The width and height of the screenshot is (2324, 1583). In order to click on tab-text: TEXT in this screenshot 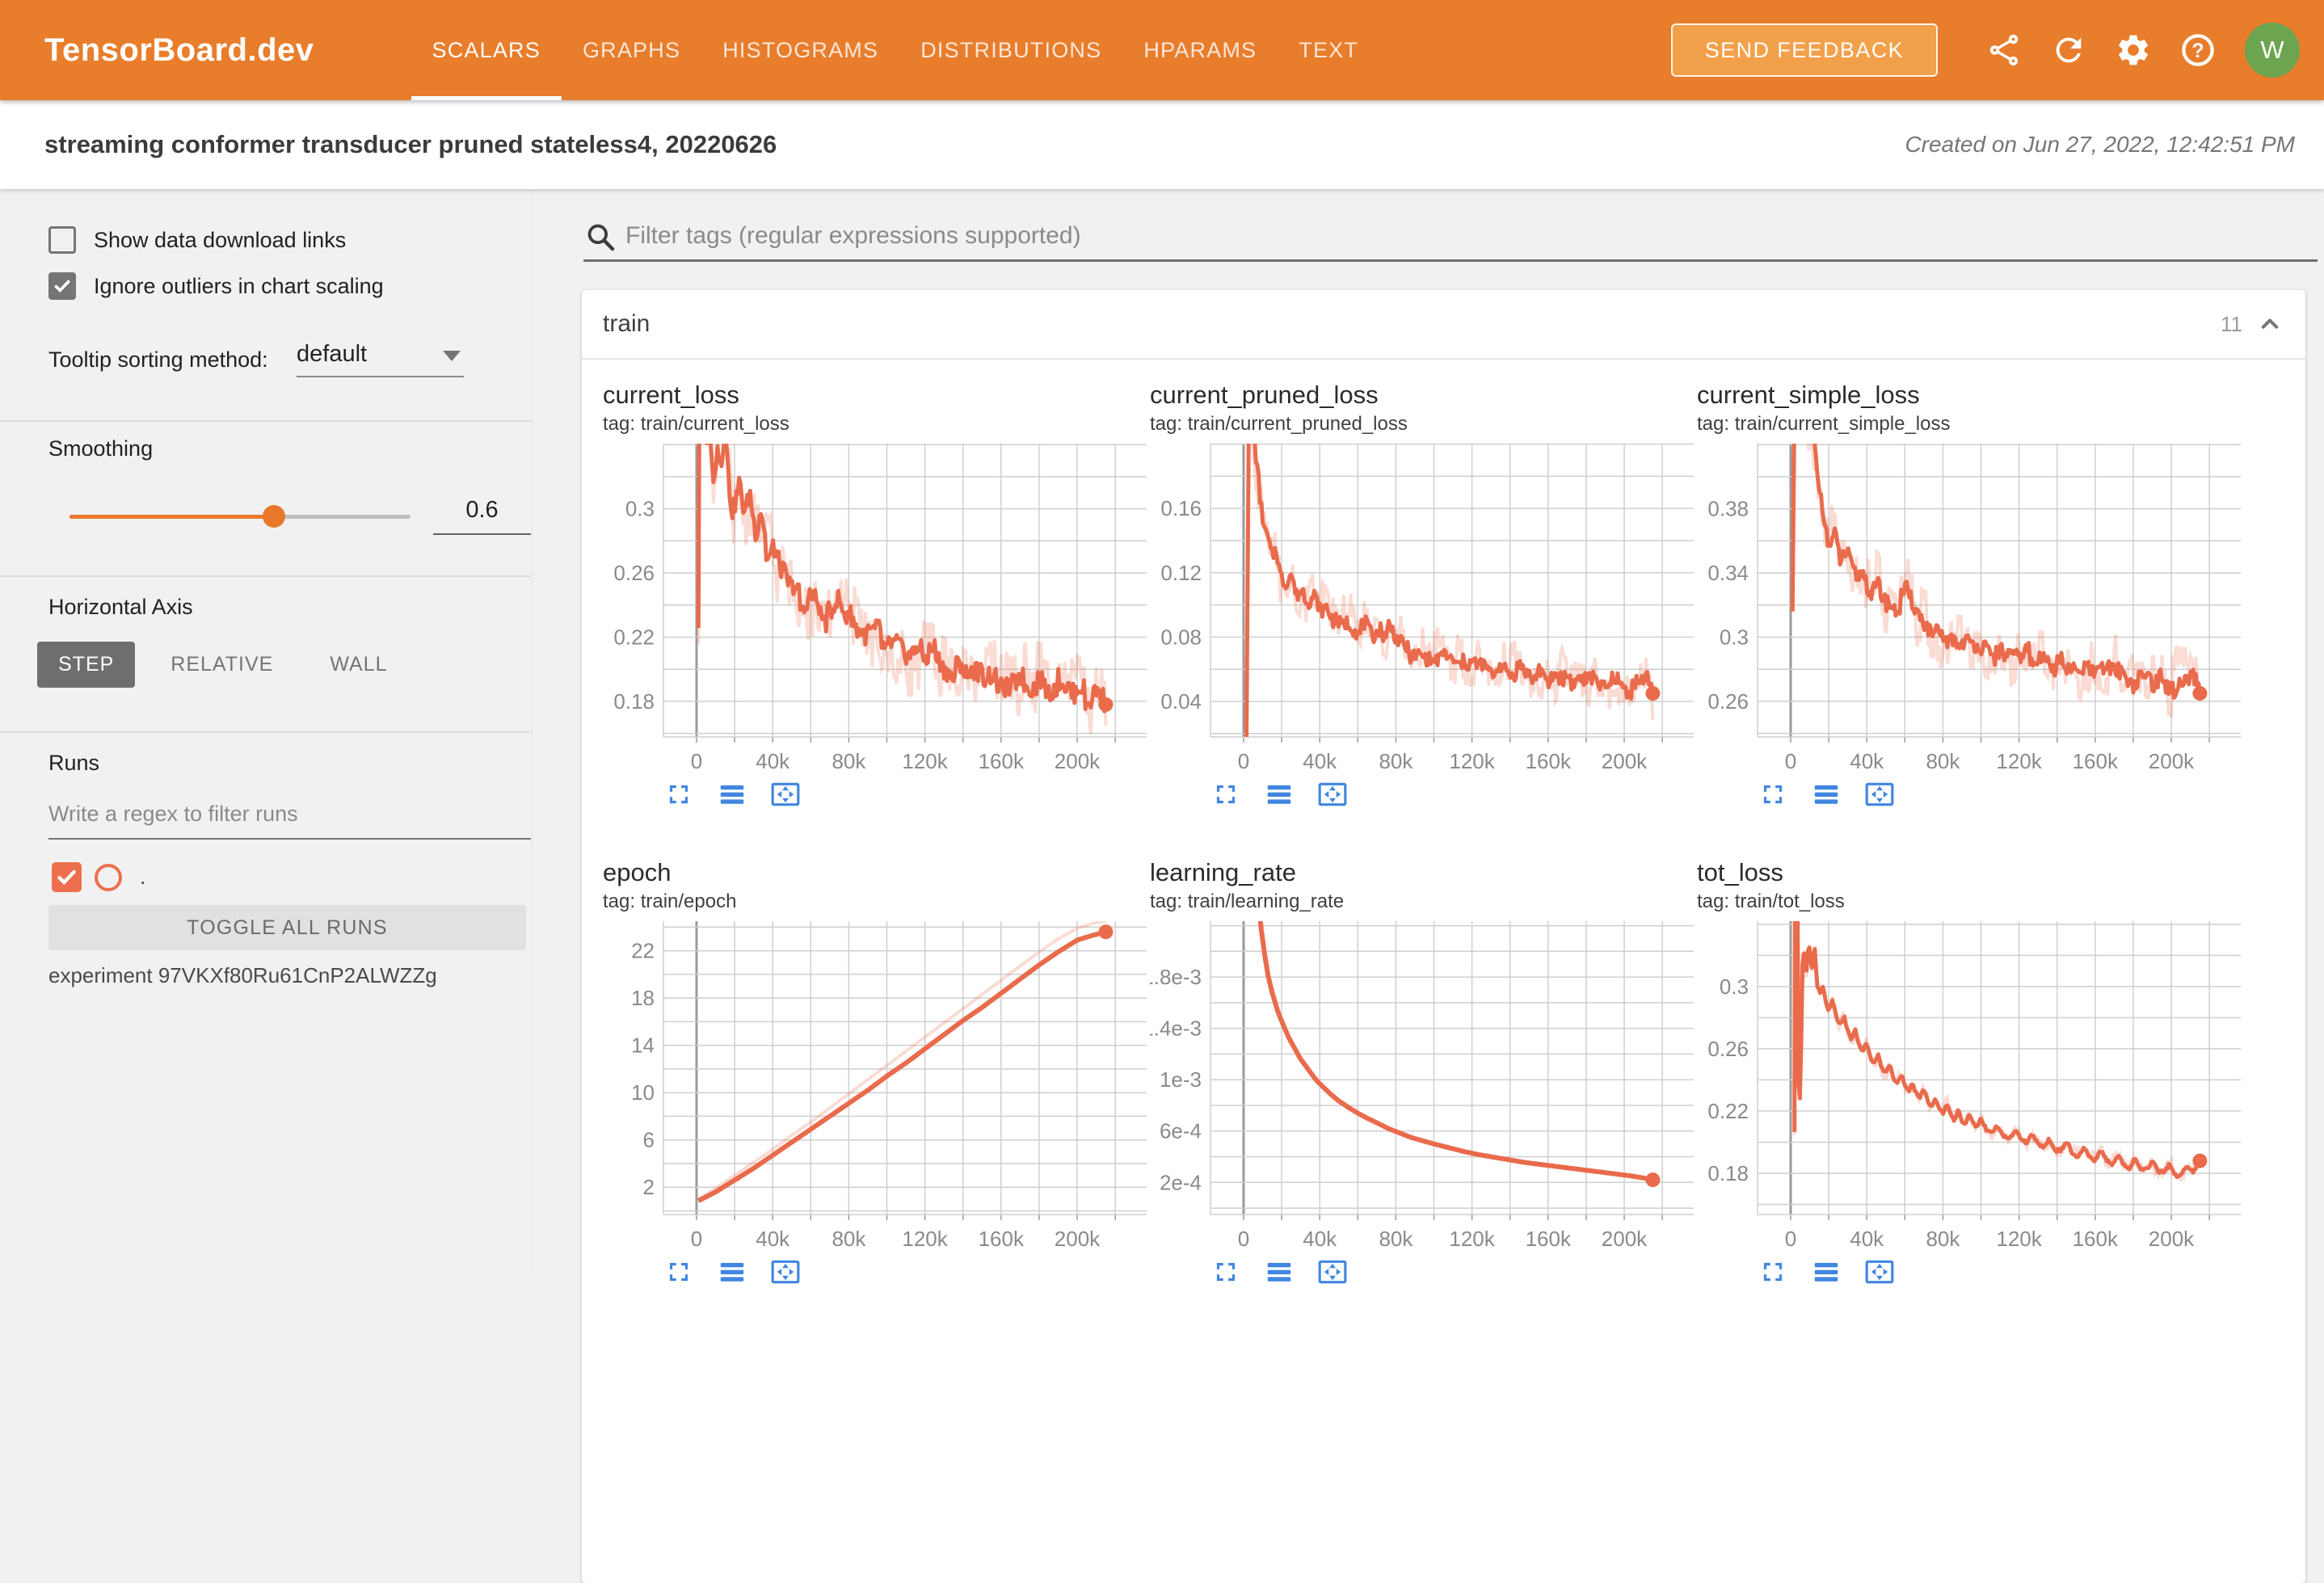, I will do `click(1329, 49)`.